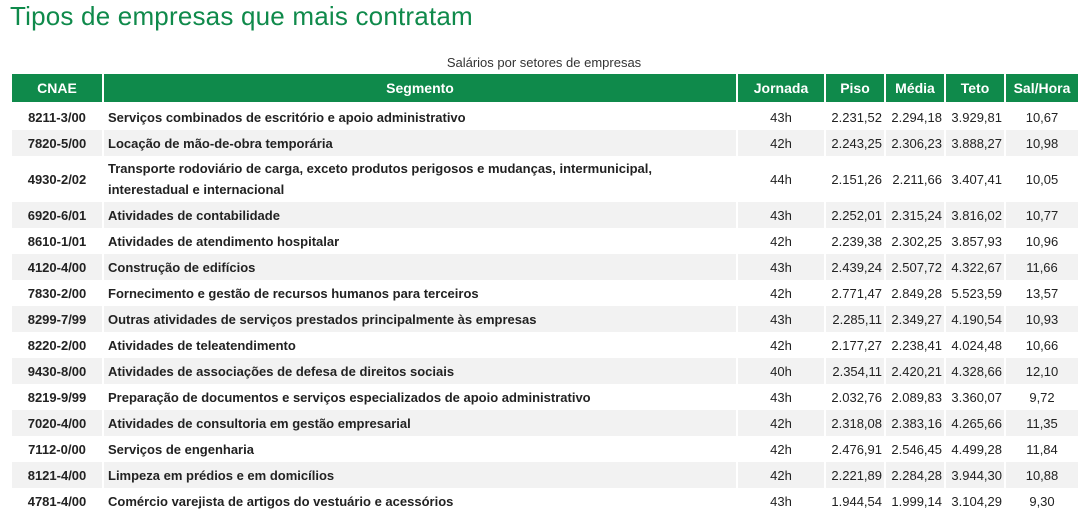 This screenshot has height=523, width=1088. Describe the element at coordinates (1042, 89) in the screenshot. I see `column-header-salhora: Sal/Hora` at that location.